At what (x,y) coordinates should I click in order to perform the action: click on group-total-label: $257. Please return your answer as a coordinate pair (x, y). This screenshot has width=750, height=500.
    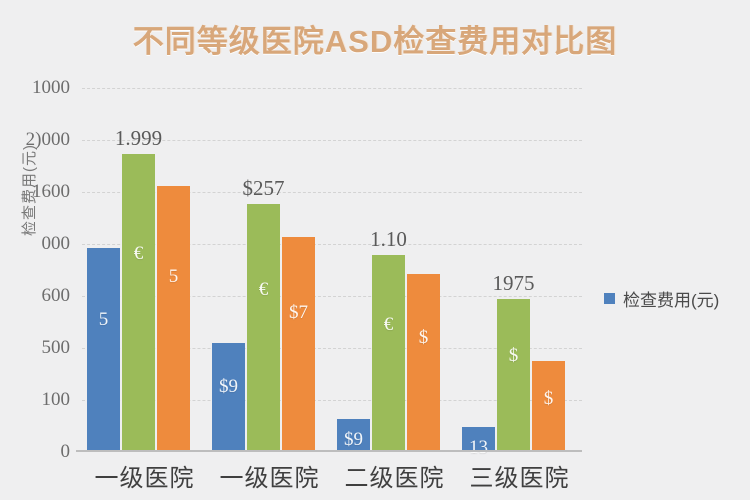
    Looking at the image, I should click on (263, 188).